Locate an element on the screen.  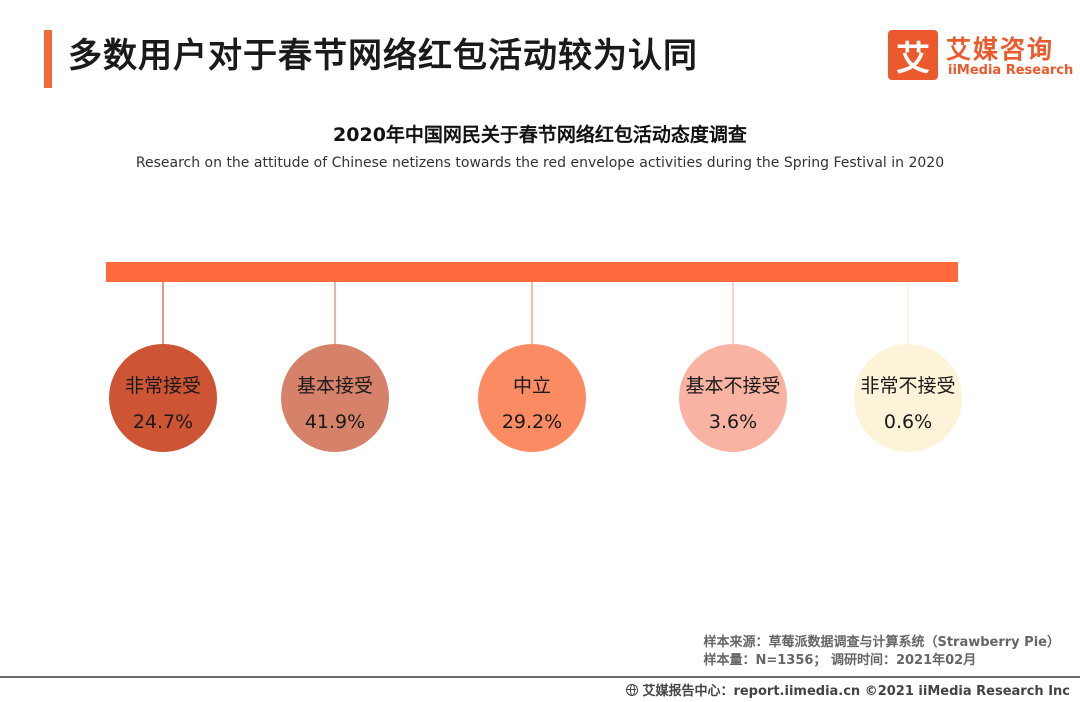
value-label: 24.7% is located at coordinates (163, 422).